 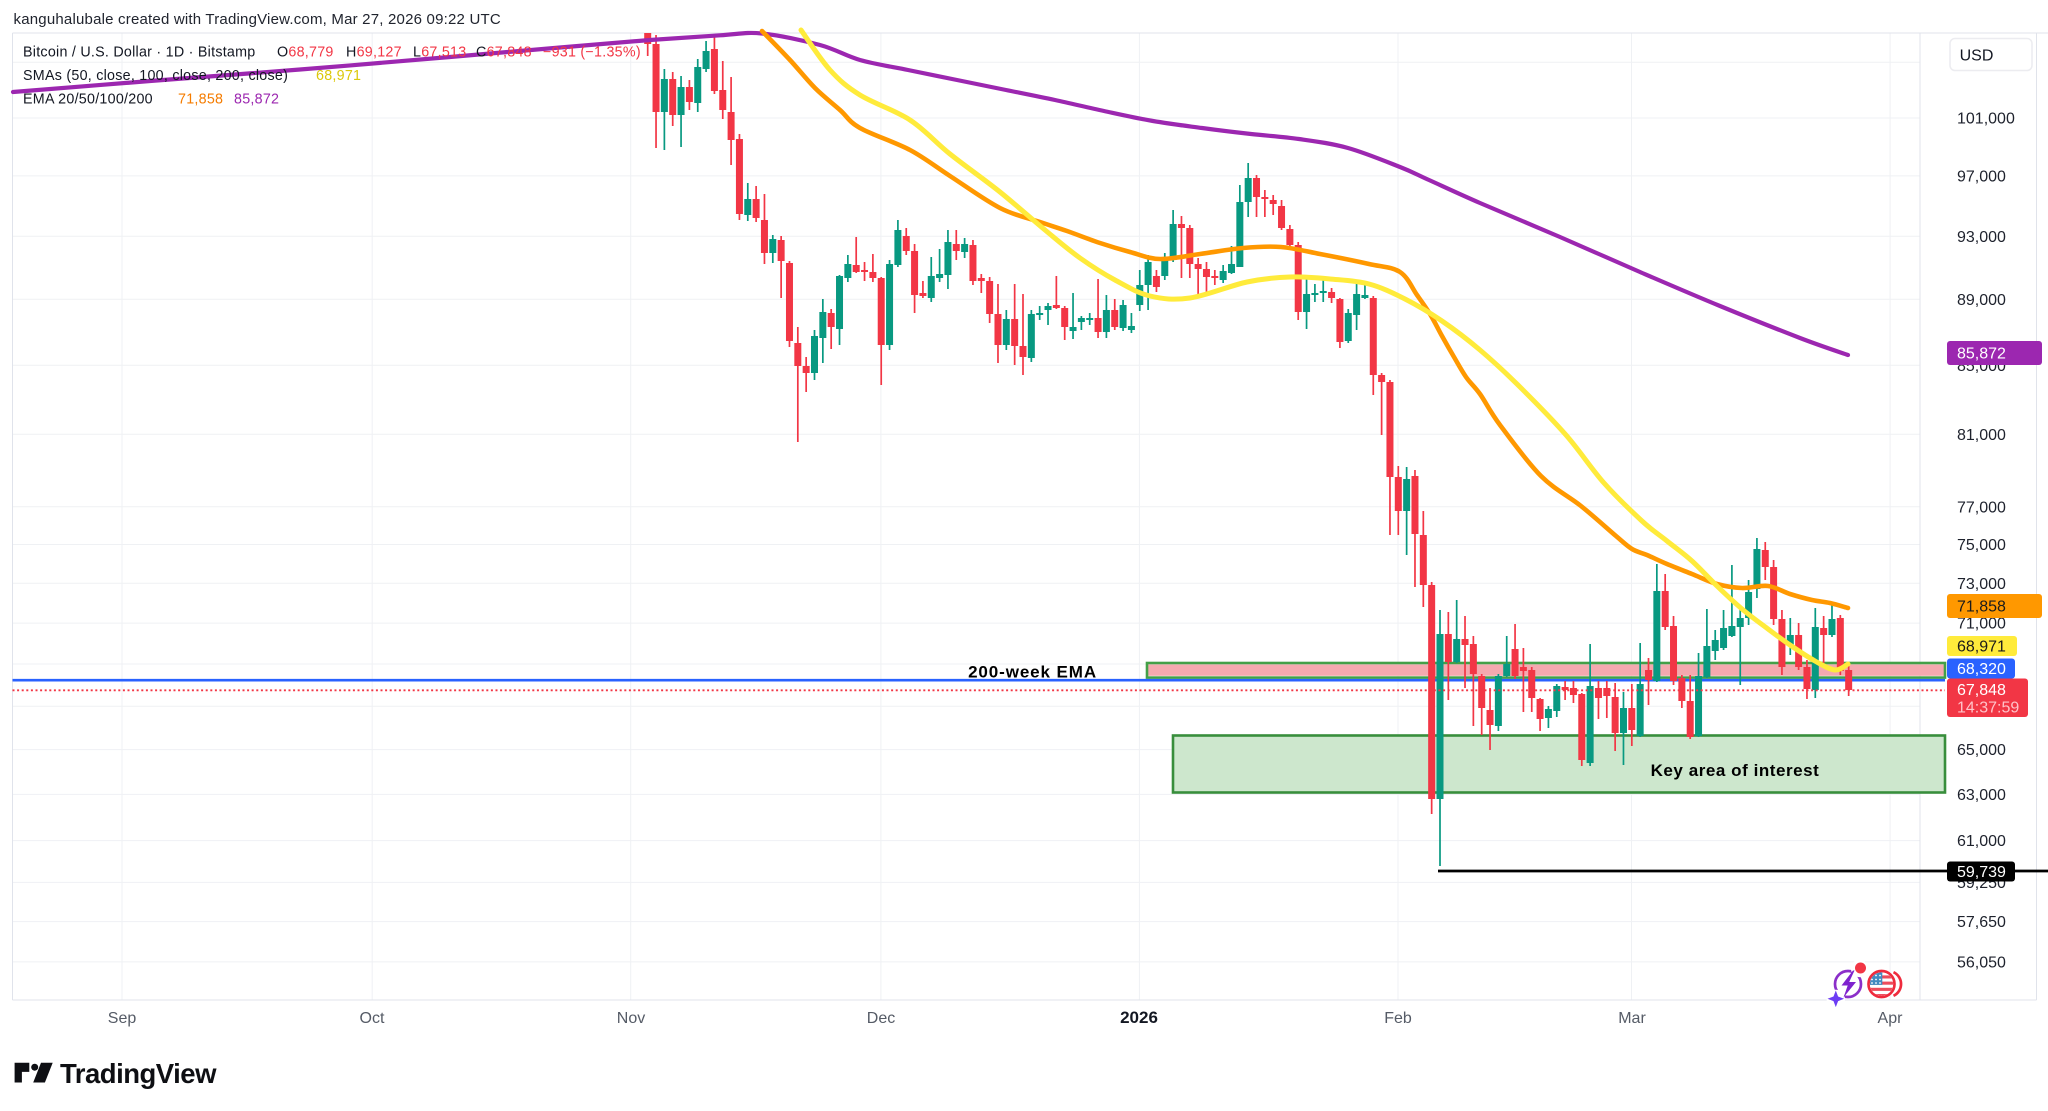 What do you see at coordinates (1981, 690) in the screenshot?
I see `svg-text: 67,848` at bounding box center [1981, 690].